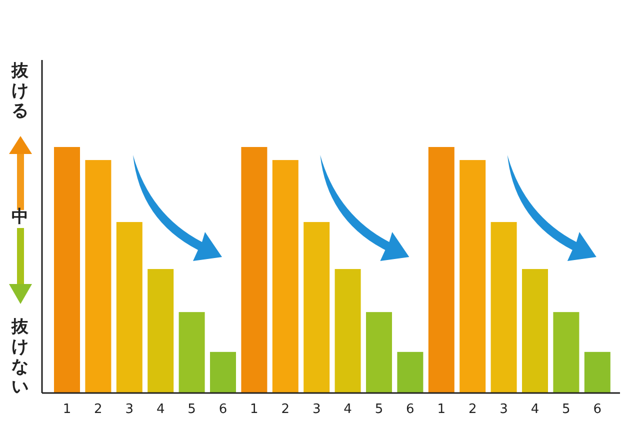 Image resolution: width=640 pixels, height=427 pixels. Describe the element at coordinates (20, 91) in the screenshot. I see `text: 抜ける` at that location.